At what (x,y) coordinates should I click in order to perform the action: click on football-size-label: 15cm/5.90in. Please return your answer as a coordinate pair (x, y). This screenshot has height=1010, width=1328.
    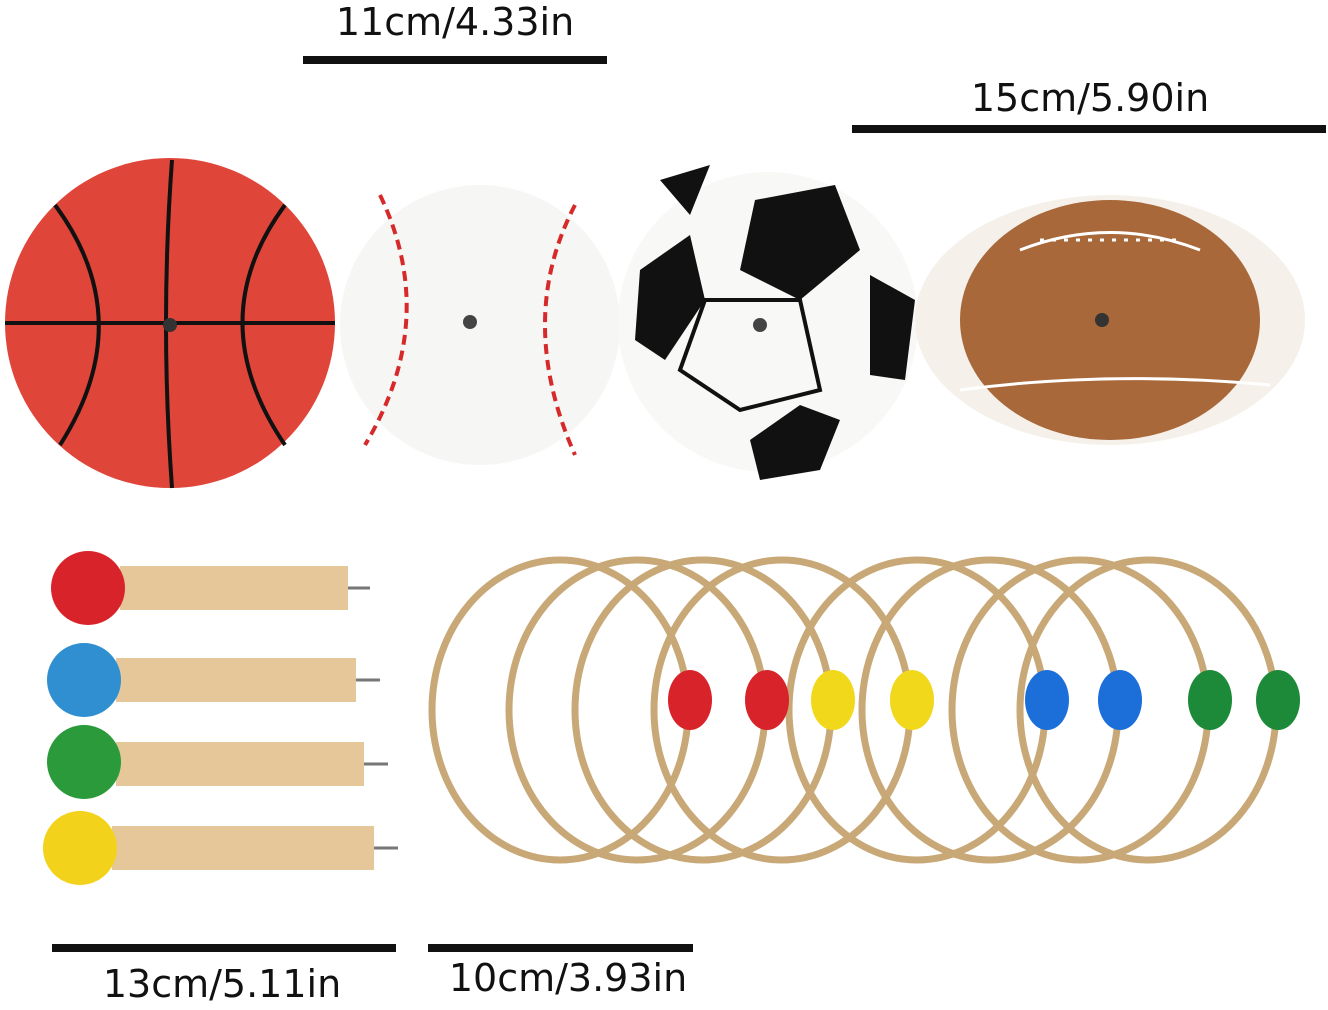
    Looking at the image, I should click on (1090, 98).